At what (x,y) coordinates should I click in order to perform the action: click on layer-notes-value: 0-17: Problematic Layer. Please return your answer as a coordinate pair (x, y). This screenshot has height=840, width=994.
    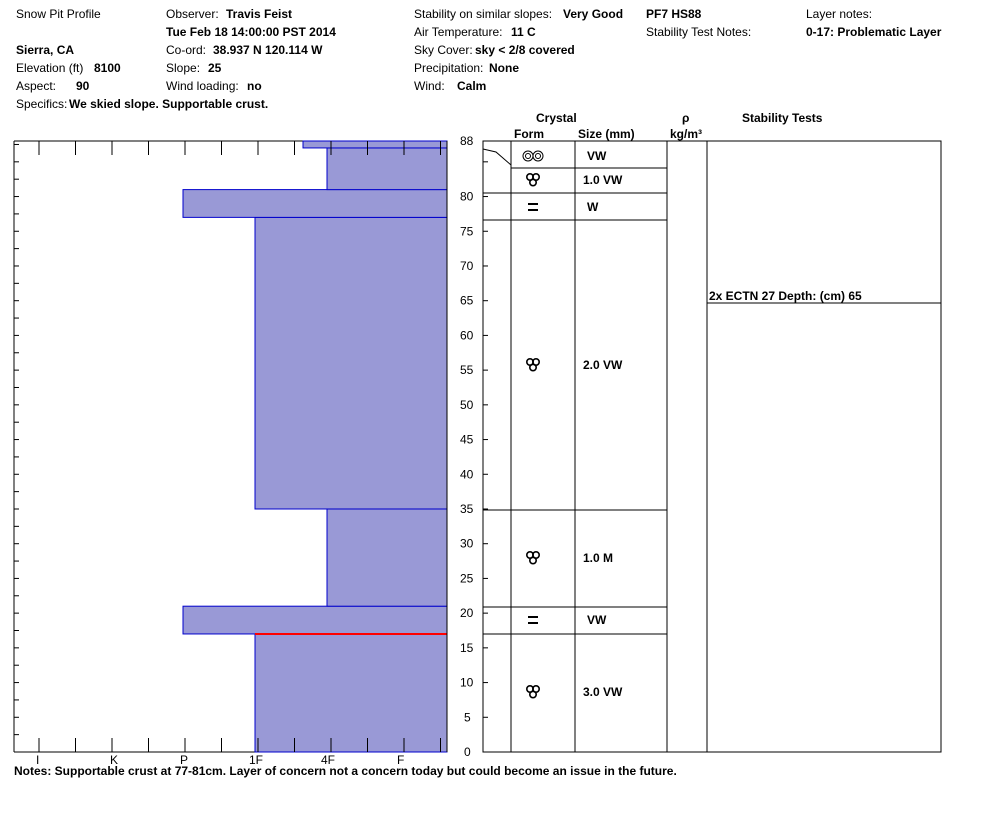
    Looking at the image, I should click on (874, 32).